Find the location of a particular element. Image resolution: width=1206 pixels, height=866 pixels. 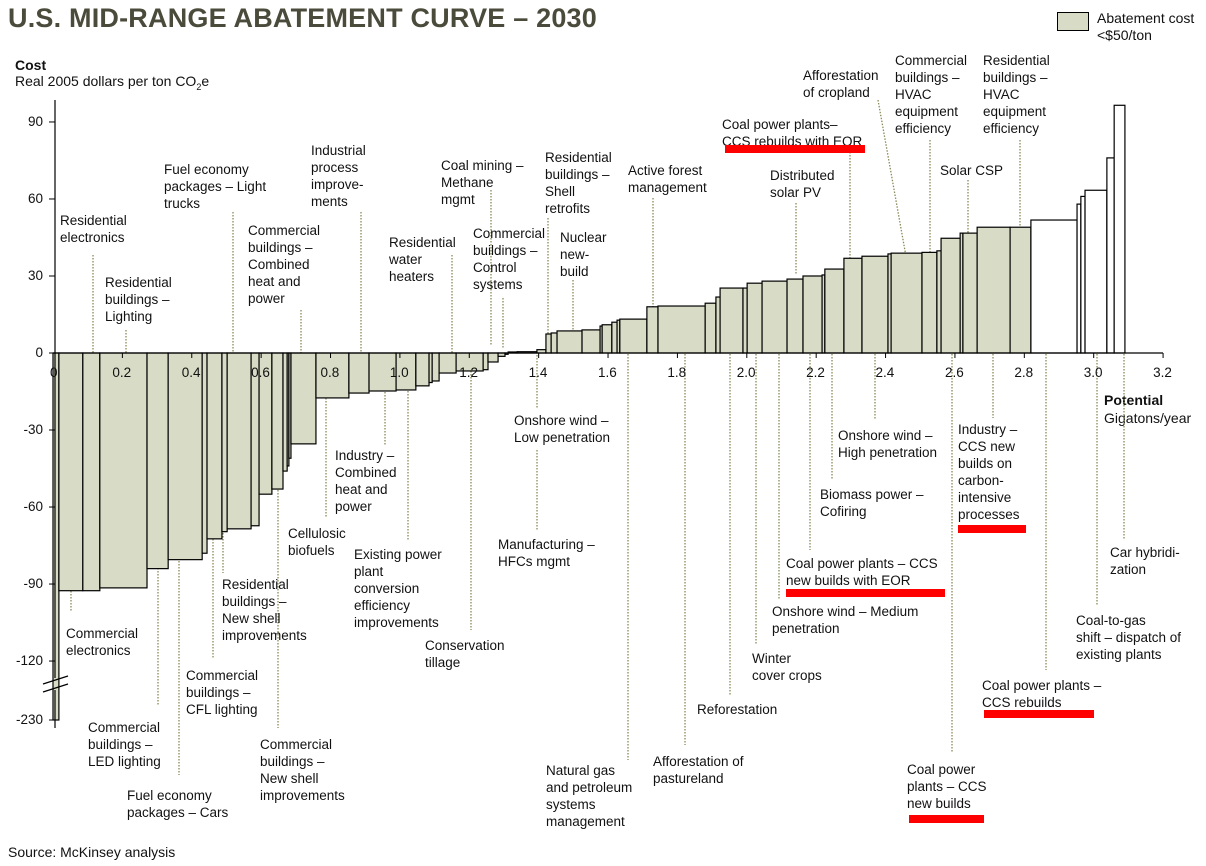

axis-break-mark is located at coordinates (55, 680).